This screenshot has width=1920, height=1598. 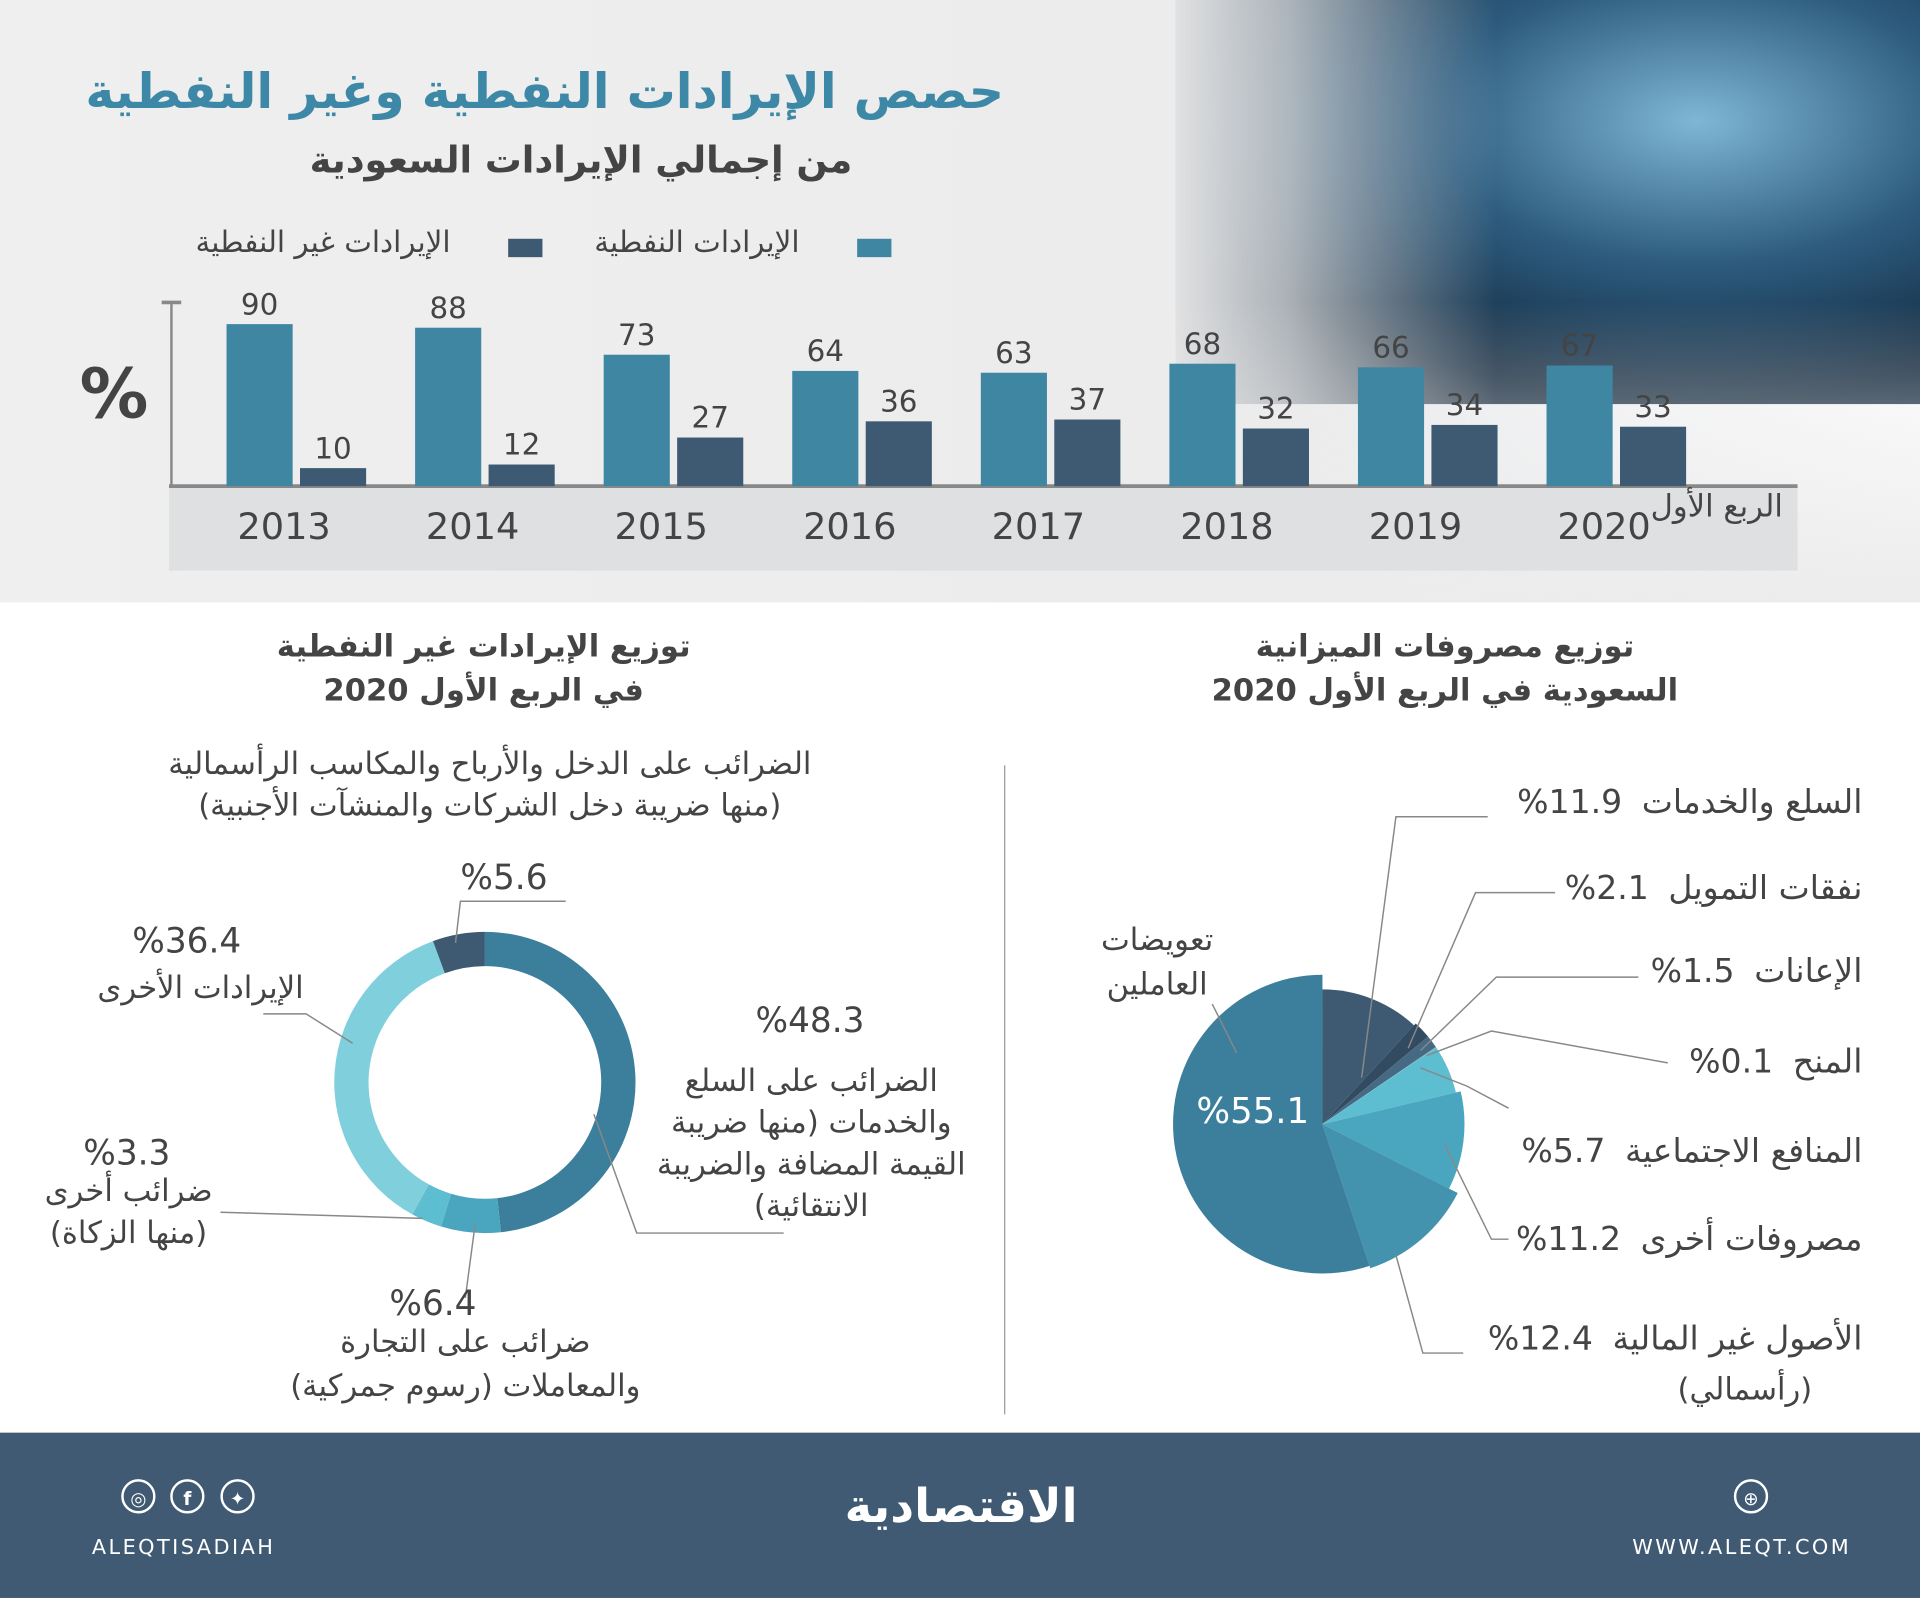 I want to click on pie-label: الأصول غير المالية %12.4, so click(x=1675, y=1339).